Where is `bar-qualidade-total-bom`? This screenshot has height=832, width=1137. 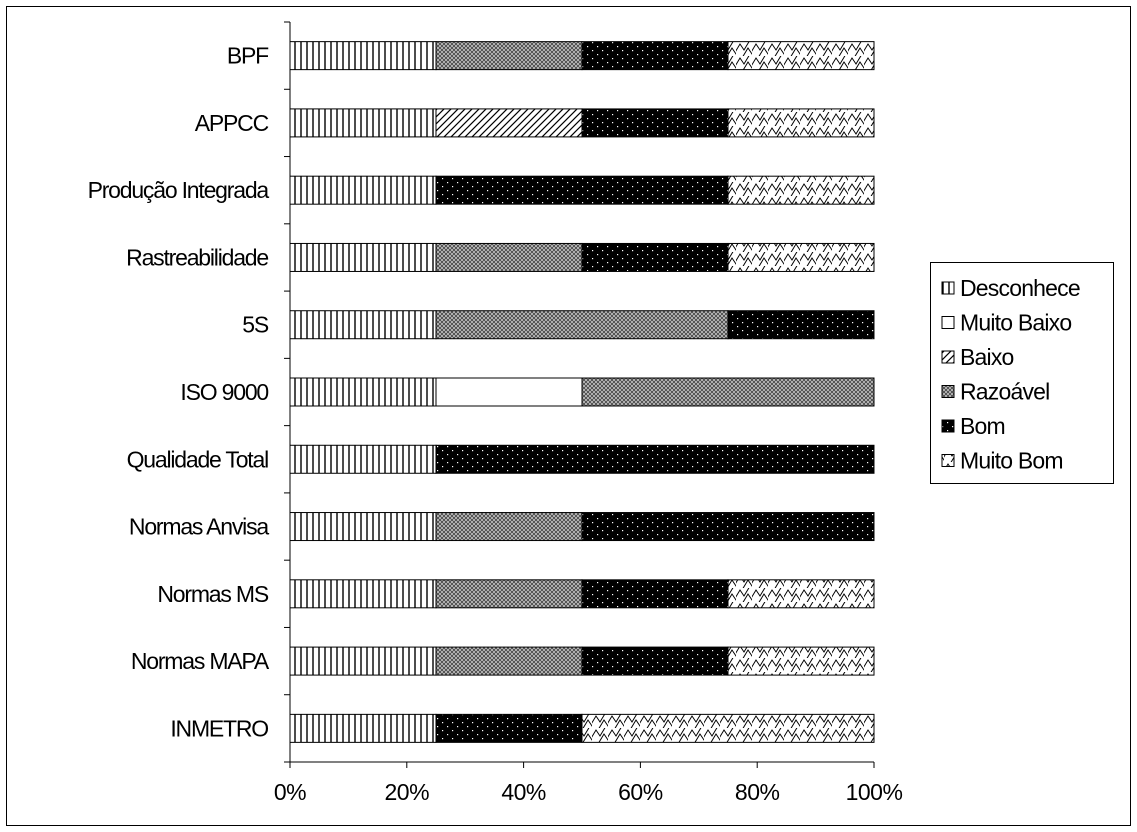 bar-qualidade-total-bom is located at coordinates (655, 459).